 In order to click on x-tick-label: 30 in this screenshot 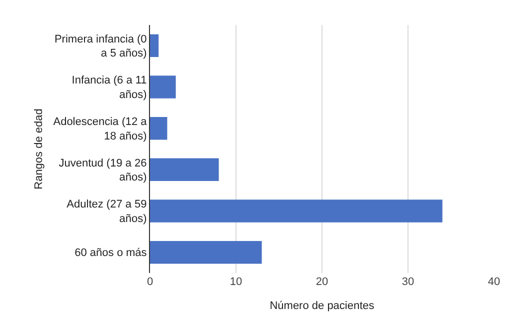, I will do `click(408, 282)`.